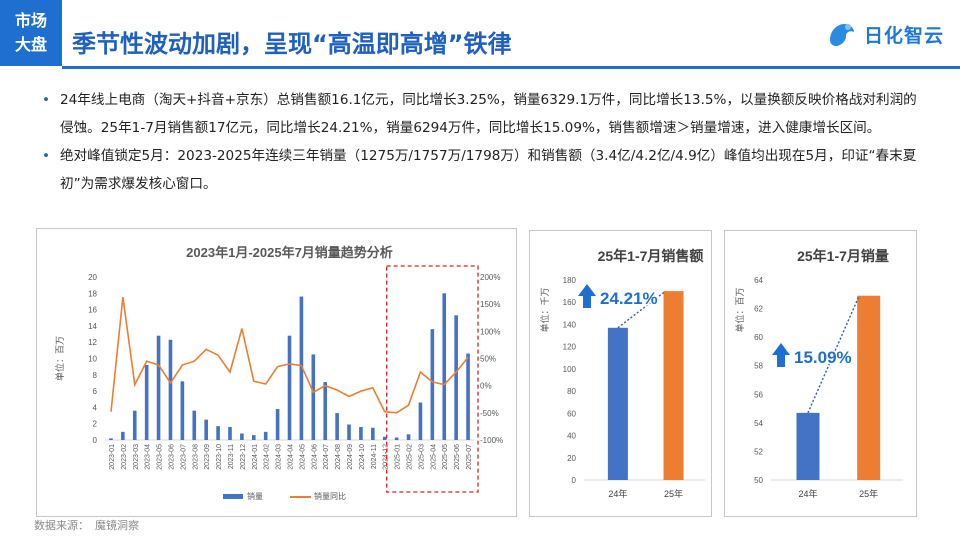 Image resolution: width=960 pixels, height=540 pixels. What do you see at coordinates (302, 457) in the screenshot?
I see `x-tick-label: 2024-05` at bounding box center [302, 457].